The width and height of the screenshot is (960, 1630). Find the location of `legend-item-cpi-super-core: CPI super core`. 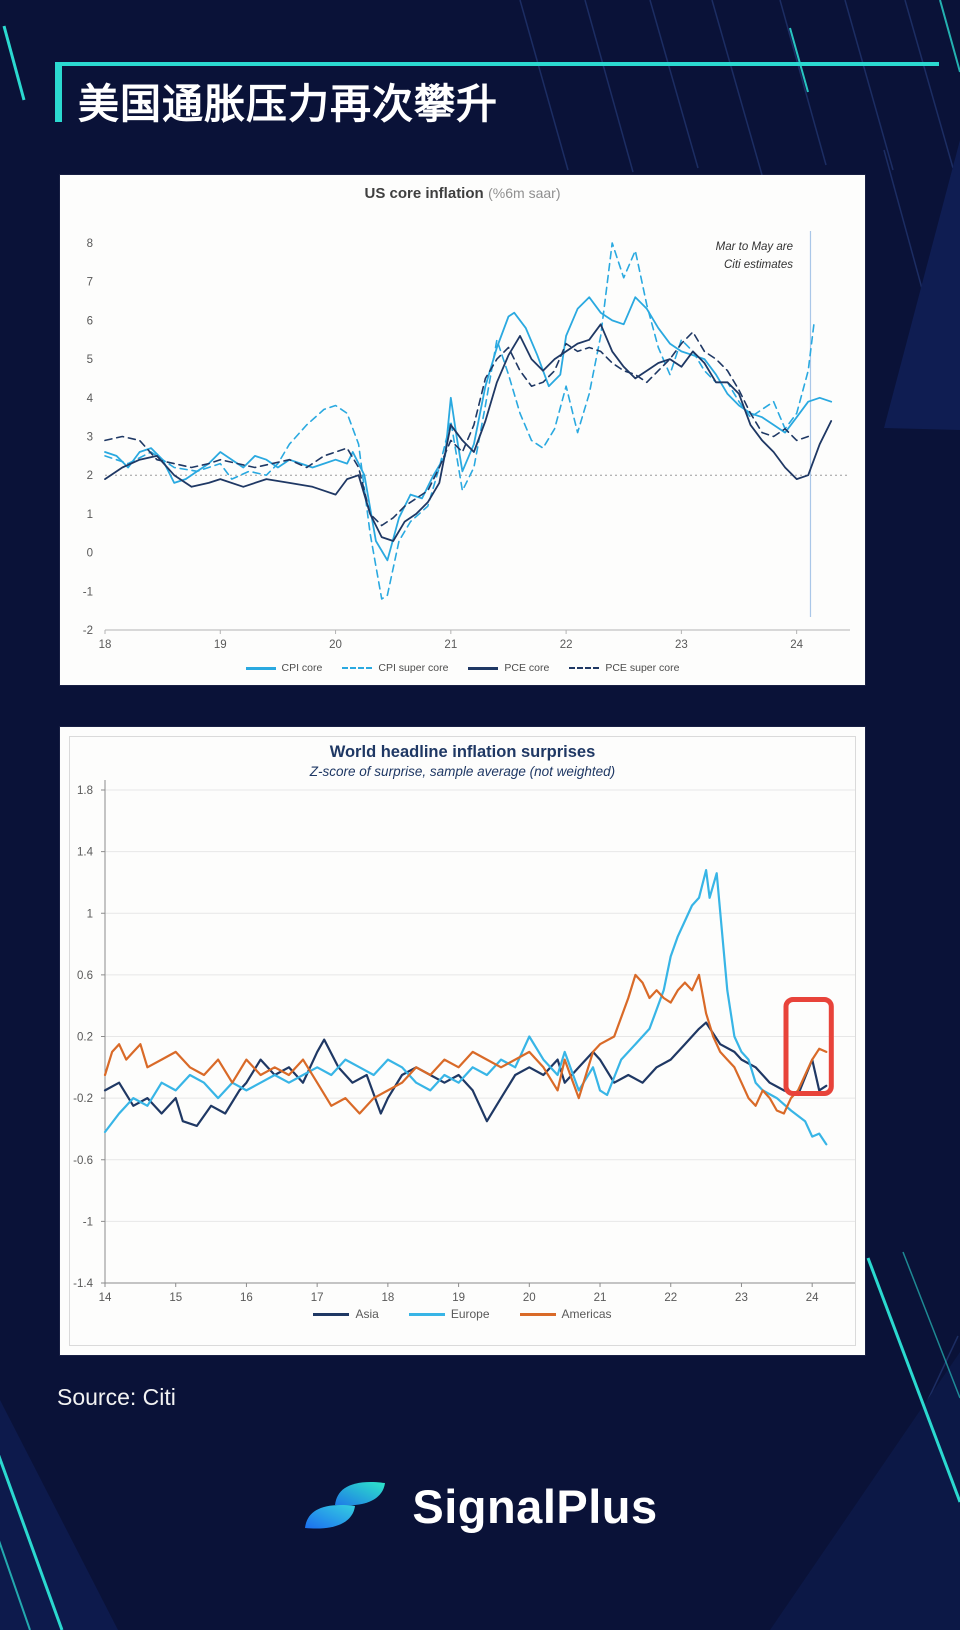

legend-item-cpi-super-core: CPI super core is located at coordinates (395, 668).